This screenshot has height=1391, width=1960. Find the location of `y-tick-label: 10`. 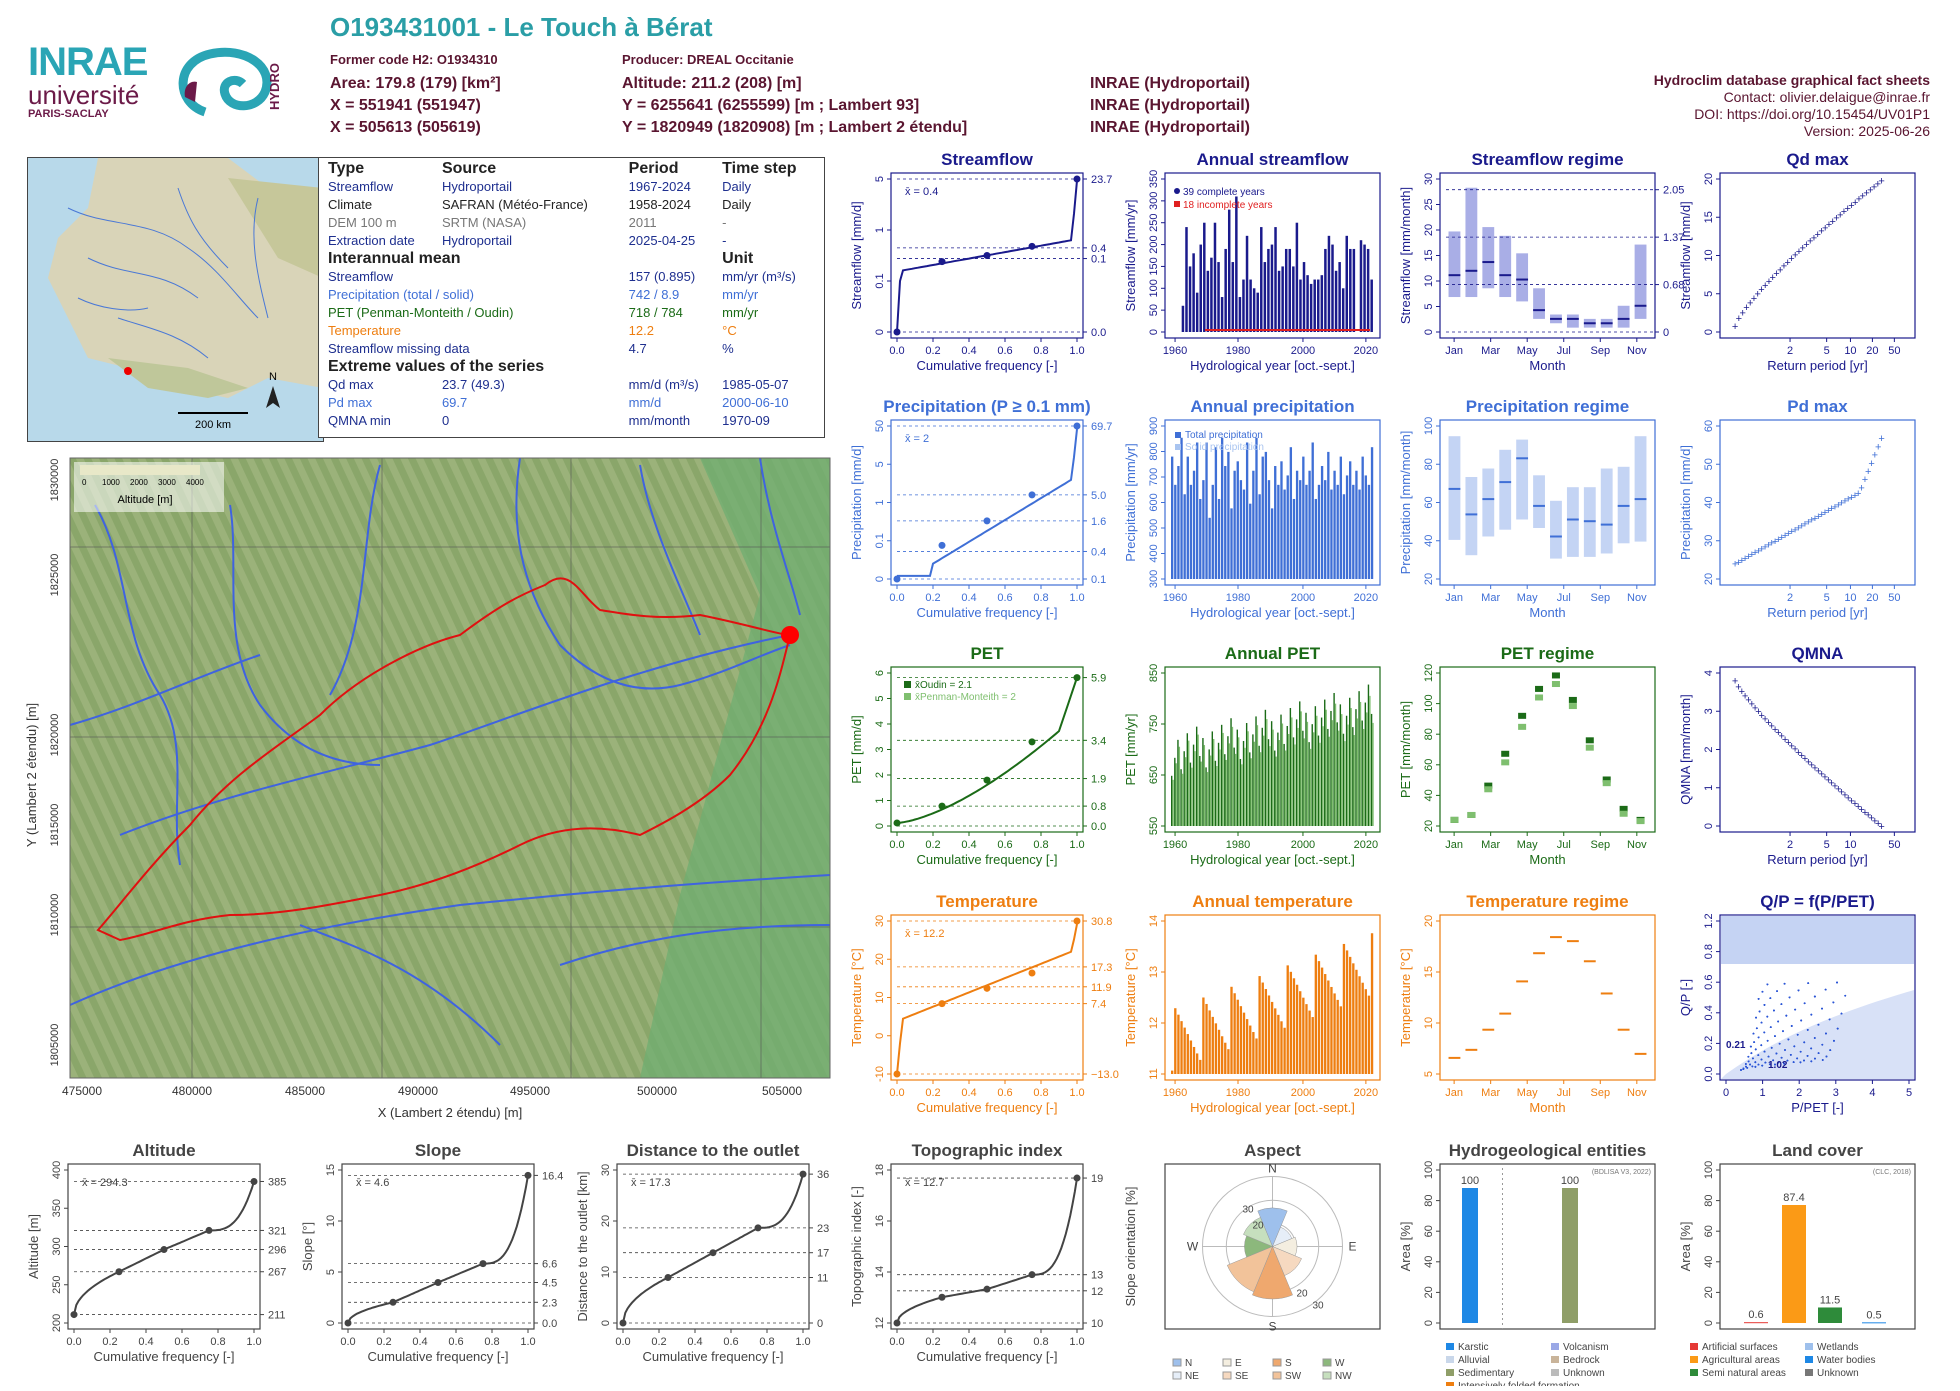

y-tick-label: 10 is located at coordinates (606, 1272).